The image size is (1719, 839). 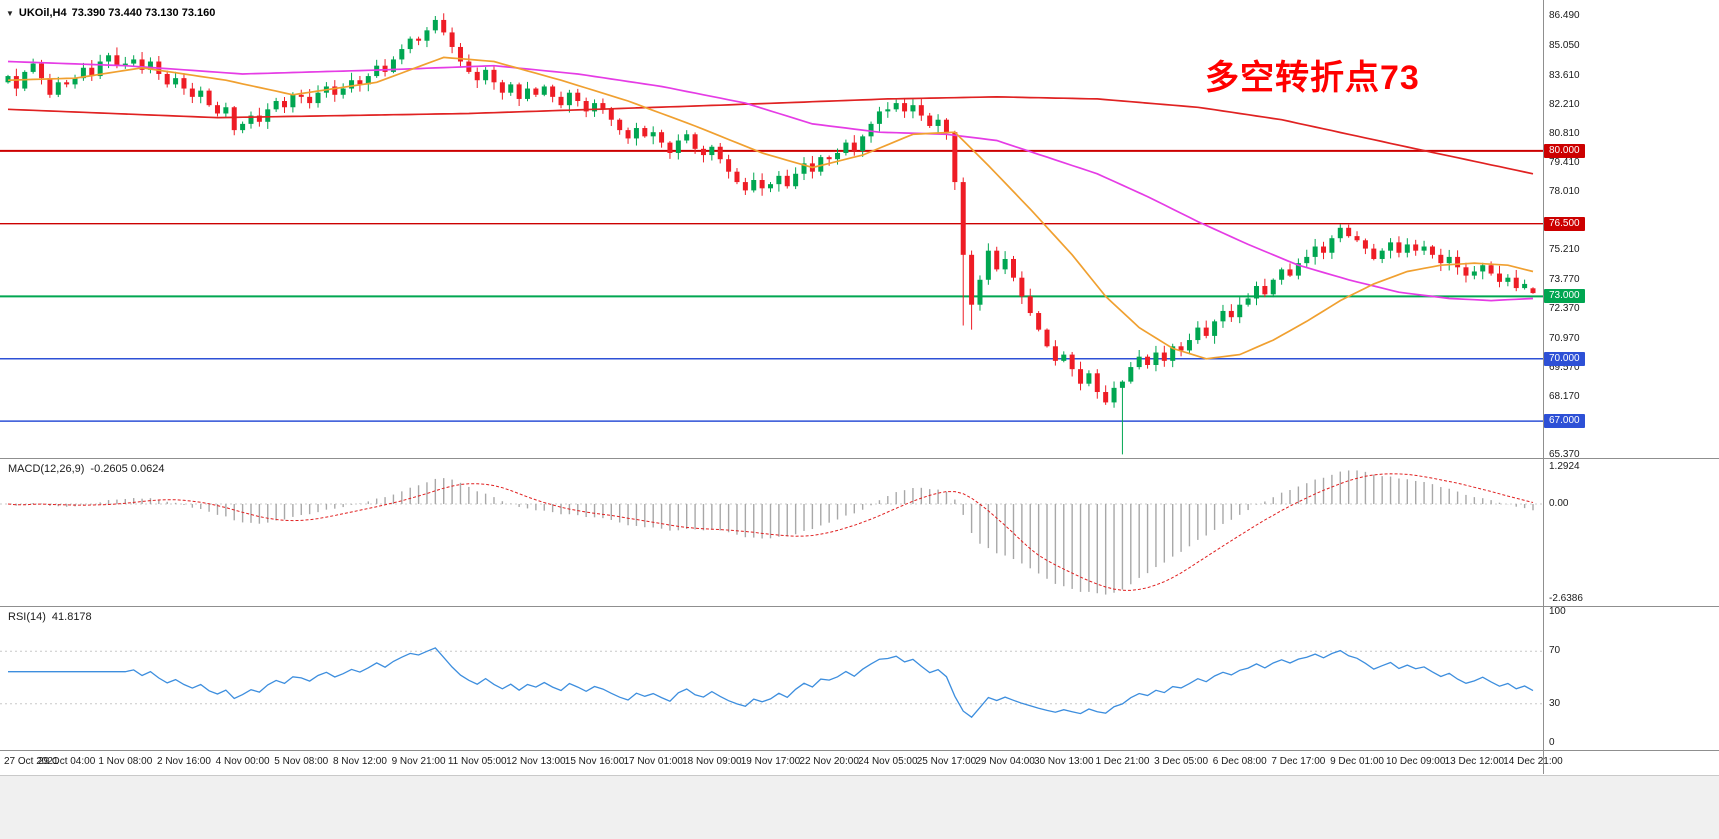 I want to click on y-axis-label: 80.810, so click(x=1564, y=134).